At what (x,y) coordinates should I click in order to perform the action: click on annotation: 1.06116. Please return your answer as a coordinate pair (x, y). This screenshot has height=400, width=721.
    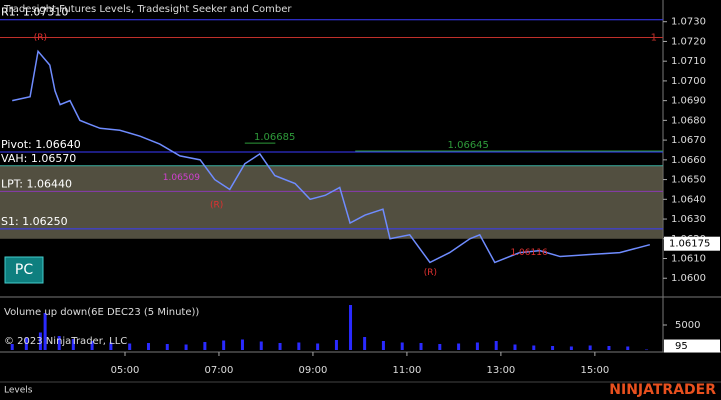
    Looking at the image, I should click on (528, 253).